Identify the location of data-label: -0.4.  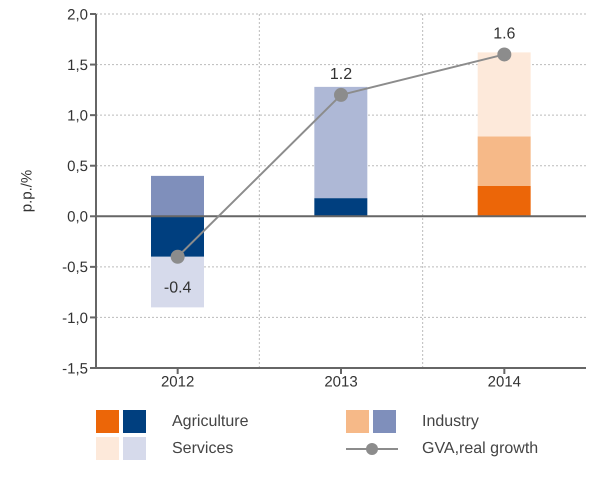
(178, 288).